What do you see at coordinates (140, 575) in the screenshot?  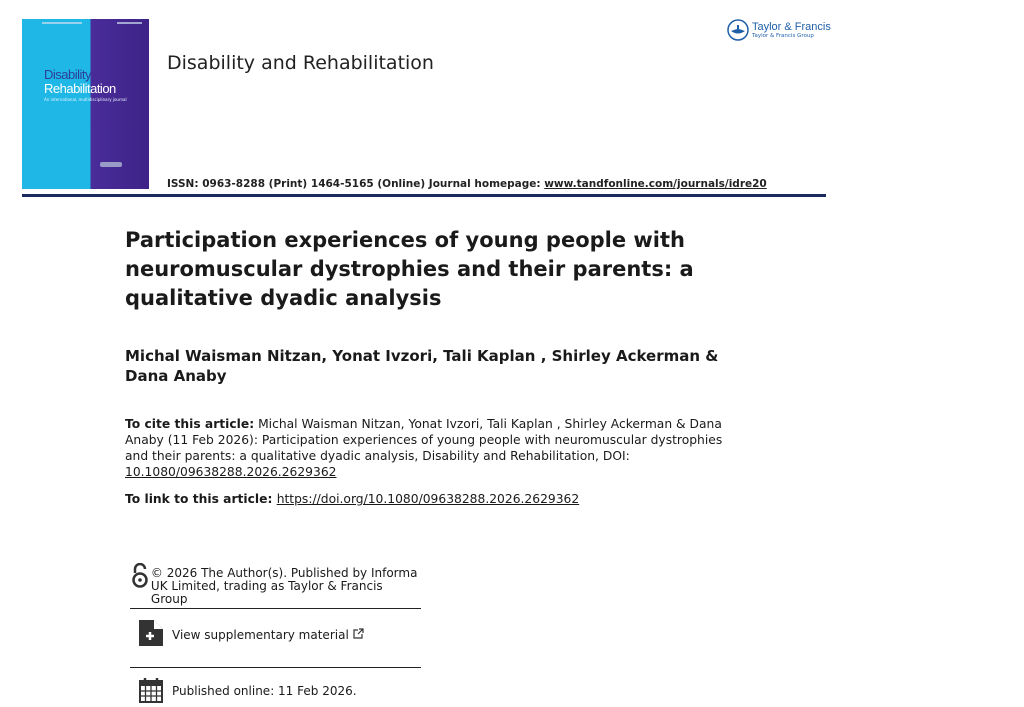 I see `open-access-icon` at bounding box center [140, 575].